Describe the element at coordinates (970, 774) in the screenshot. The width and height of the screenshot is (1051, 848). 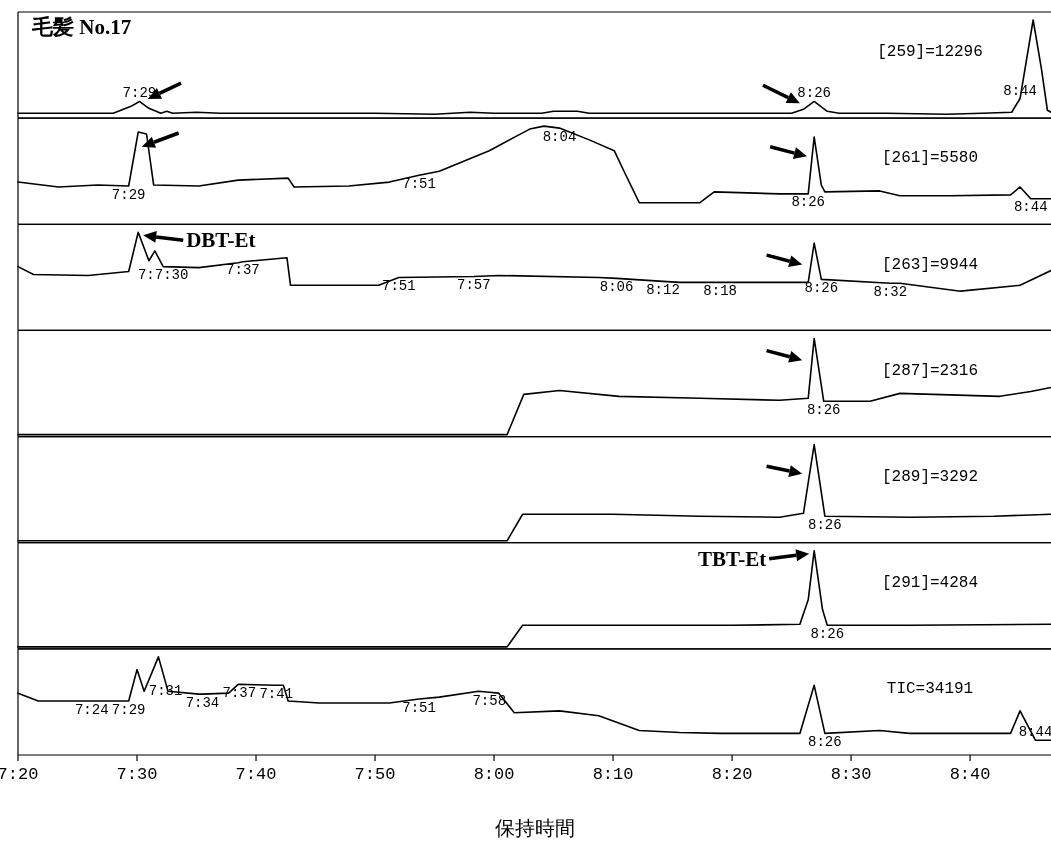
I see `x-tick-label: 8:40` at that location.